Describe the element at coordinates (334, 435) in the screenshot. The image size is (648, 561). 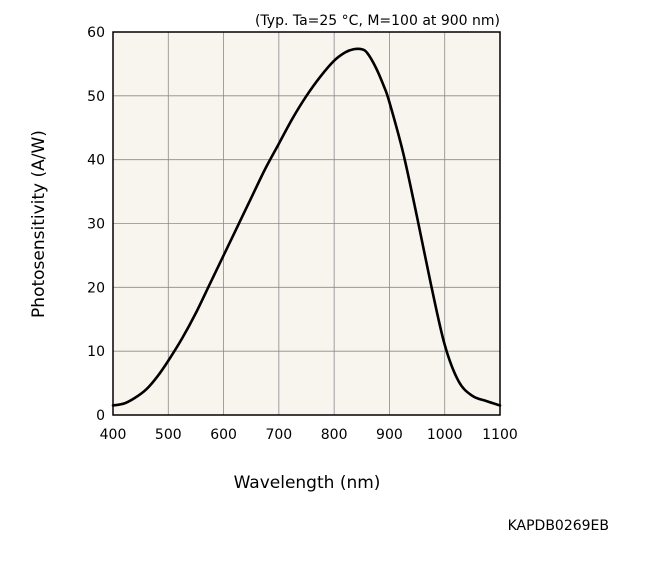
I see `x-tick-label: 800` at that location.